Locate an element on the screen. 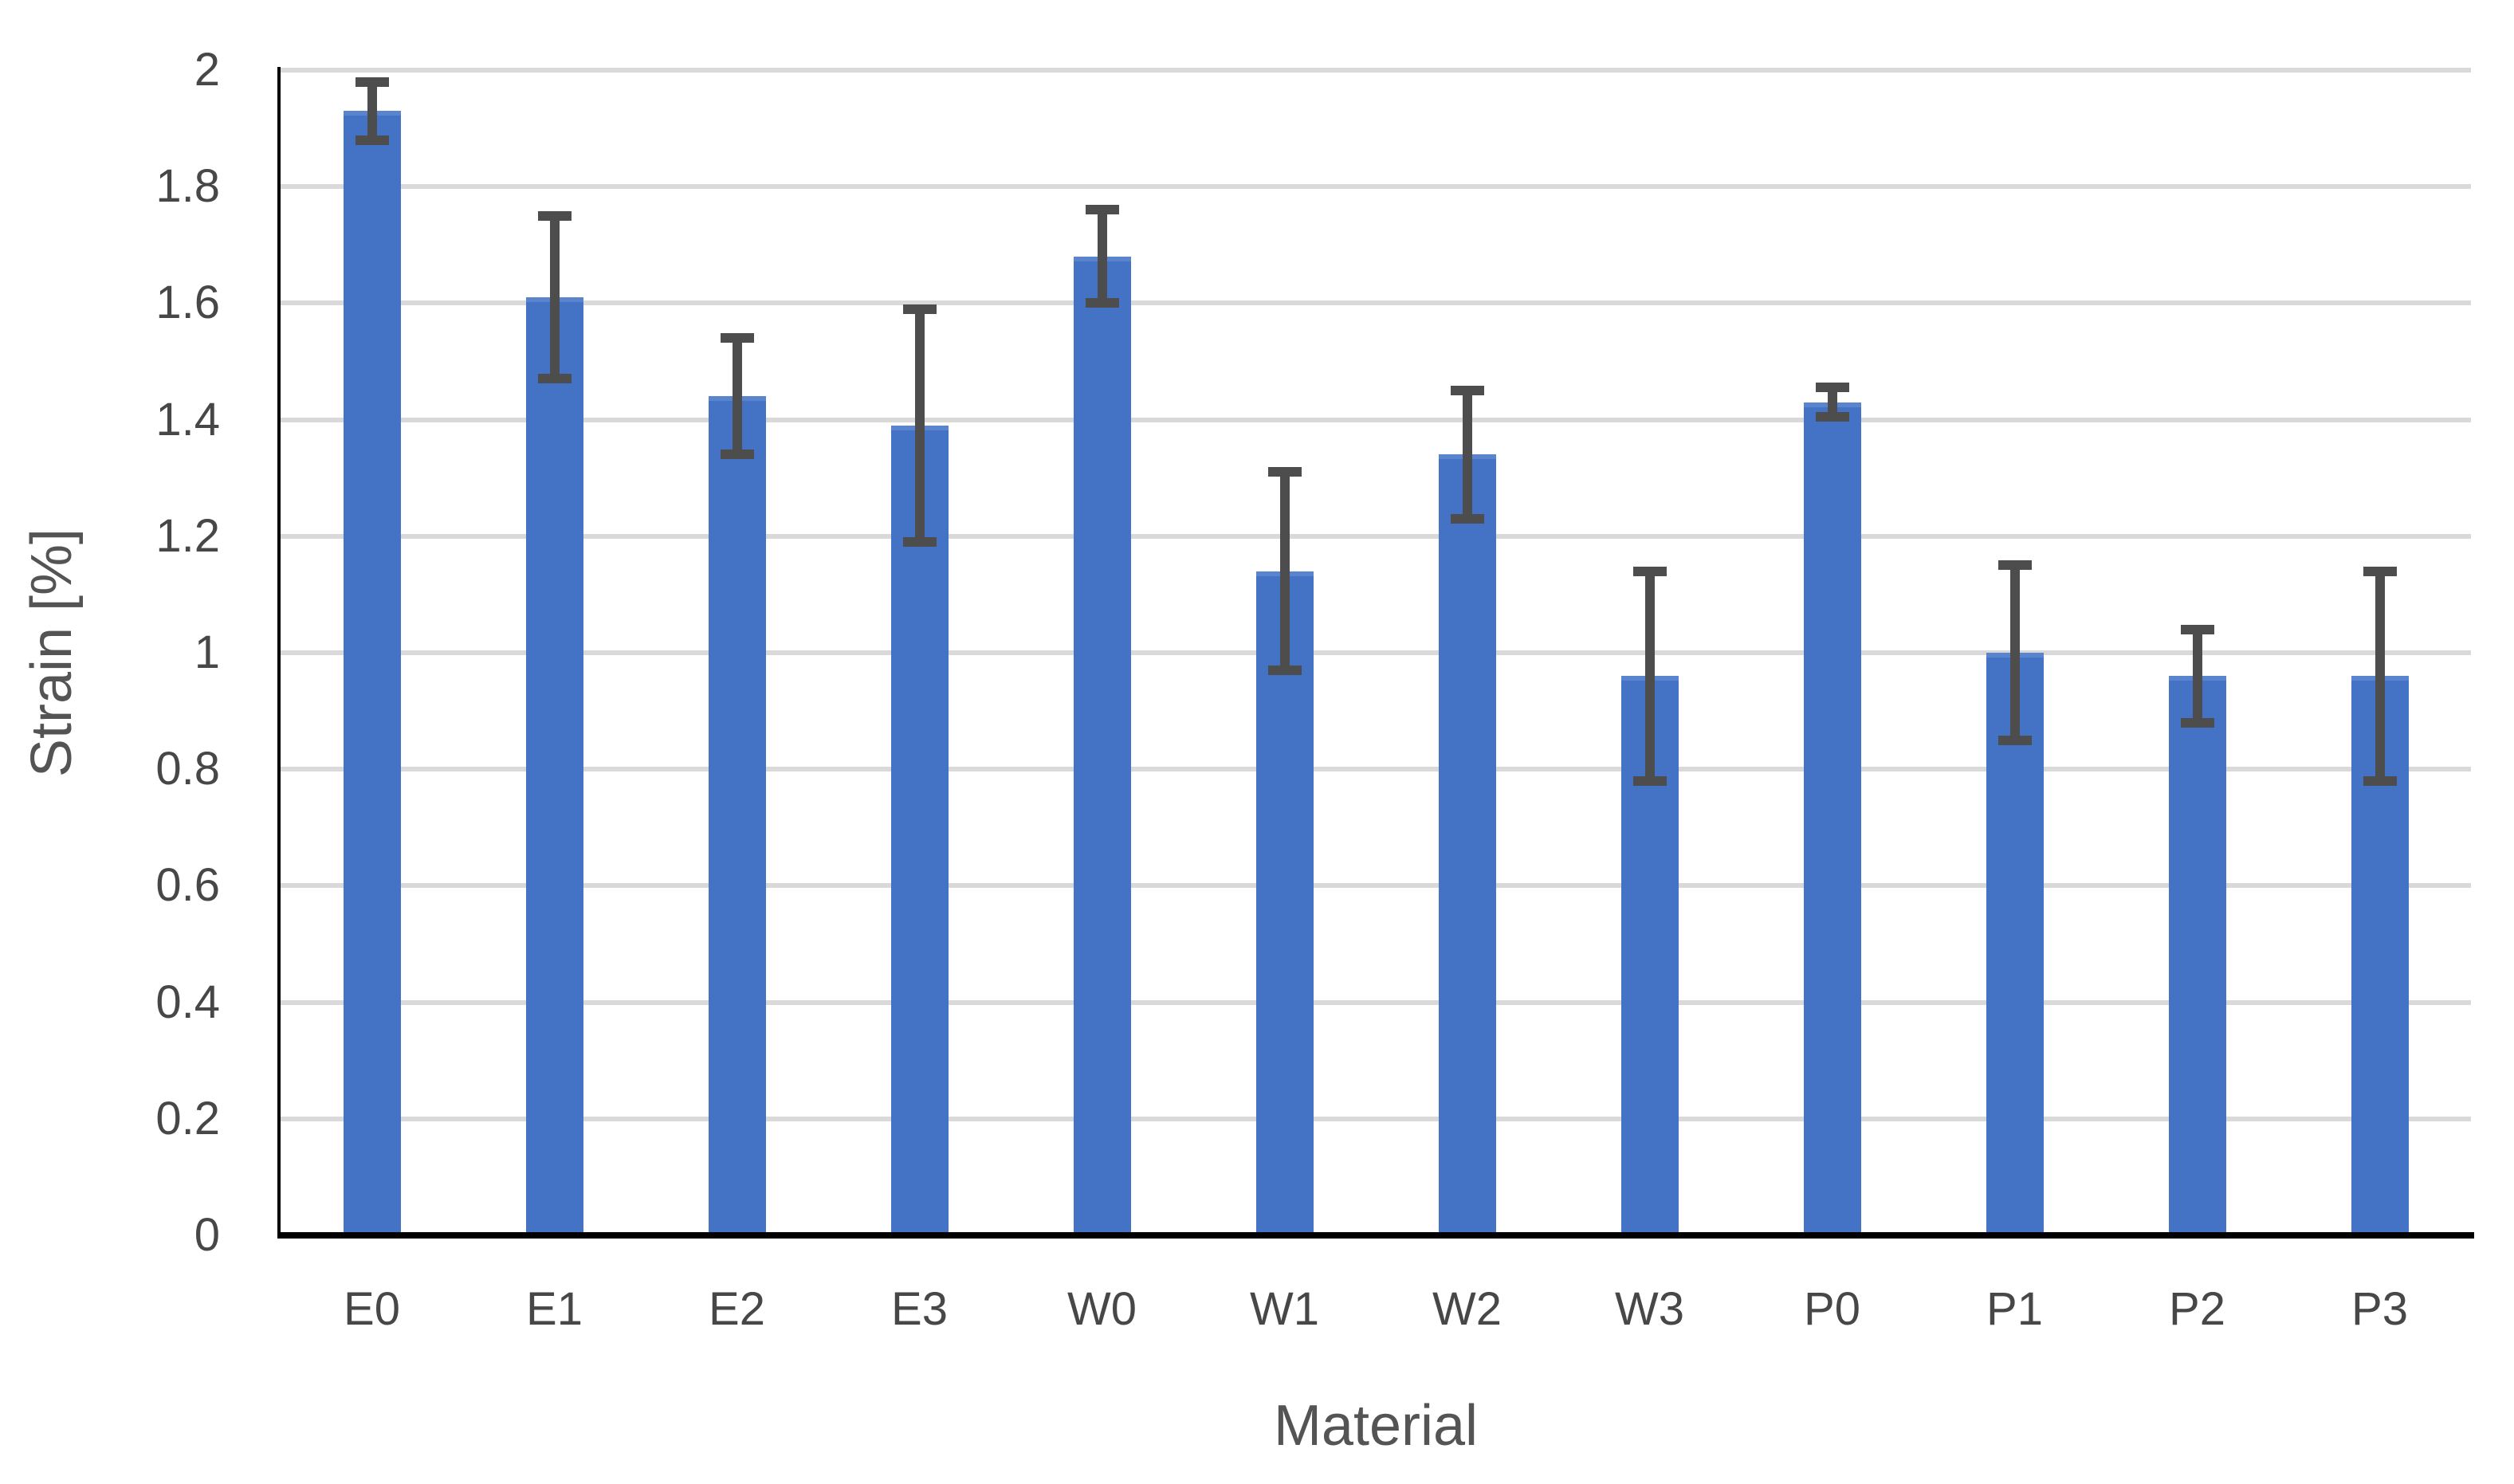 This screenshot has height=1484, width=2514. x-axis-tick-label: E2 is located at coordinates (737, 1309).